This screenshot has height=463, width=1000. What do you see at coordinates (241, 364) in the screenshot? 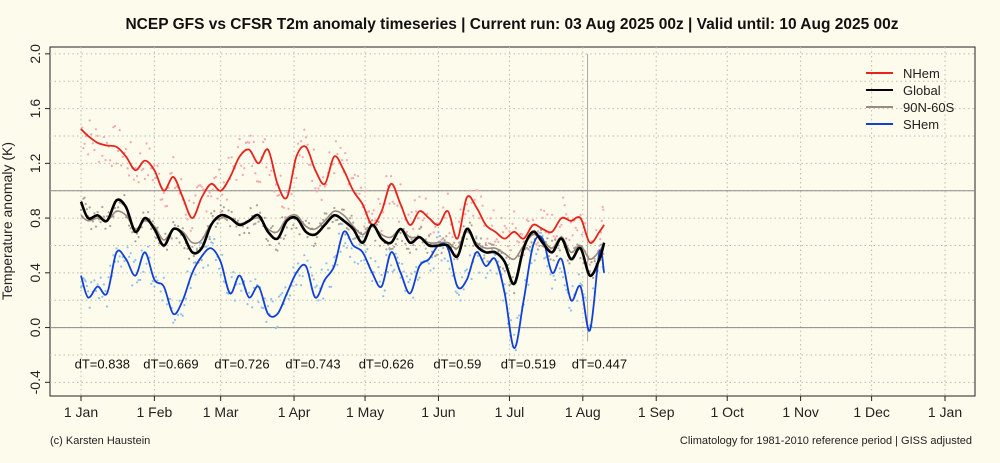
I see `dt-annotation: dT=0.726` at bounding box center [241, 364].